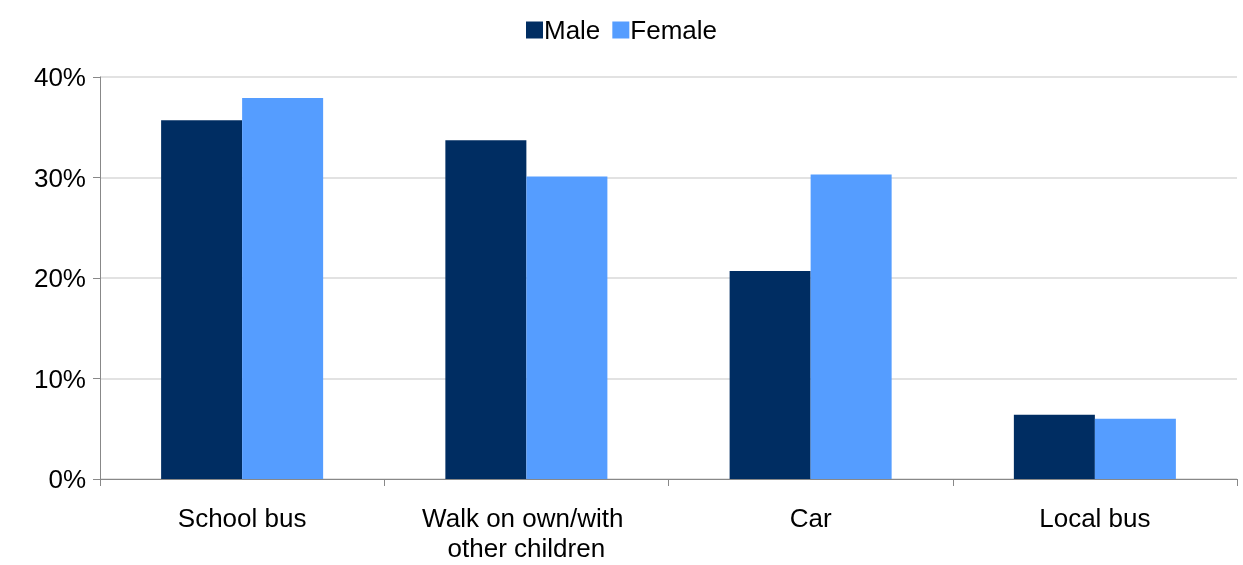 This screenshot has height=565, width=1243. I want to click on x-tick-label: Car, so click(810, 518).